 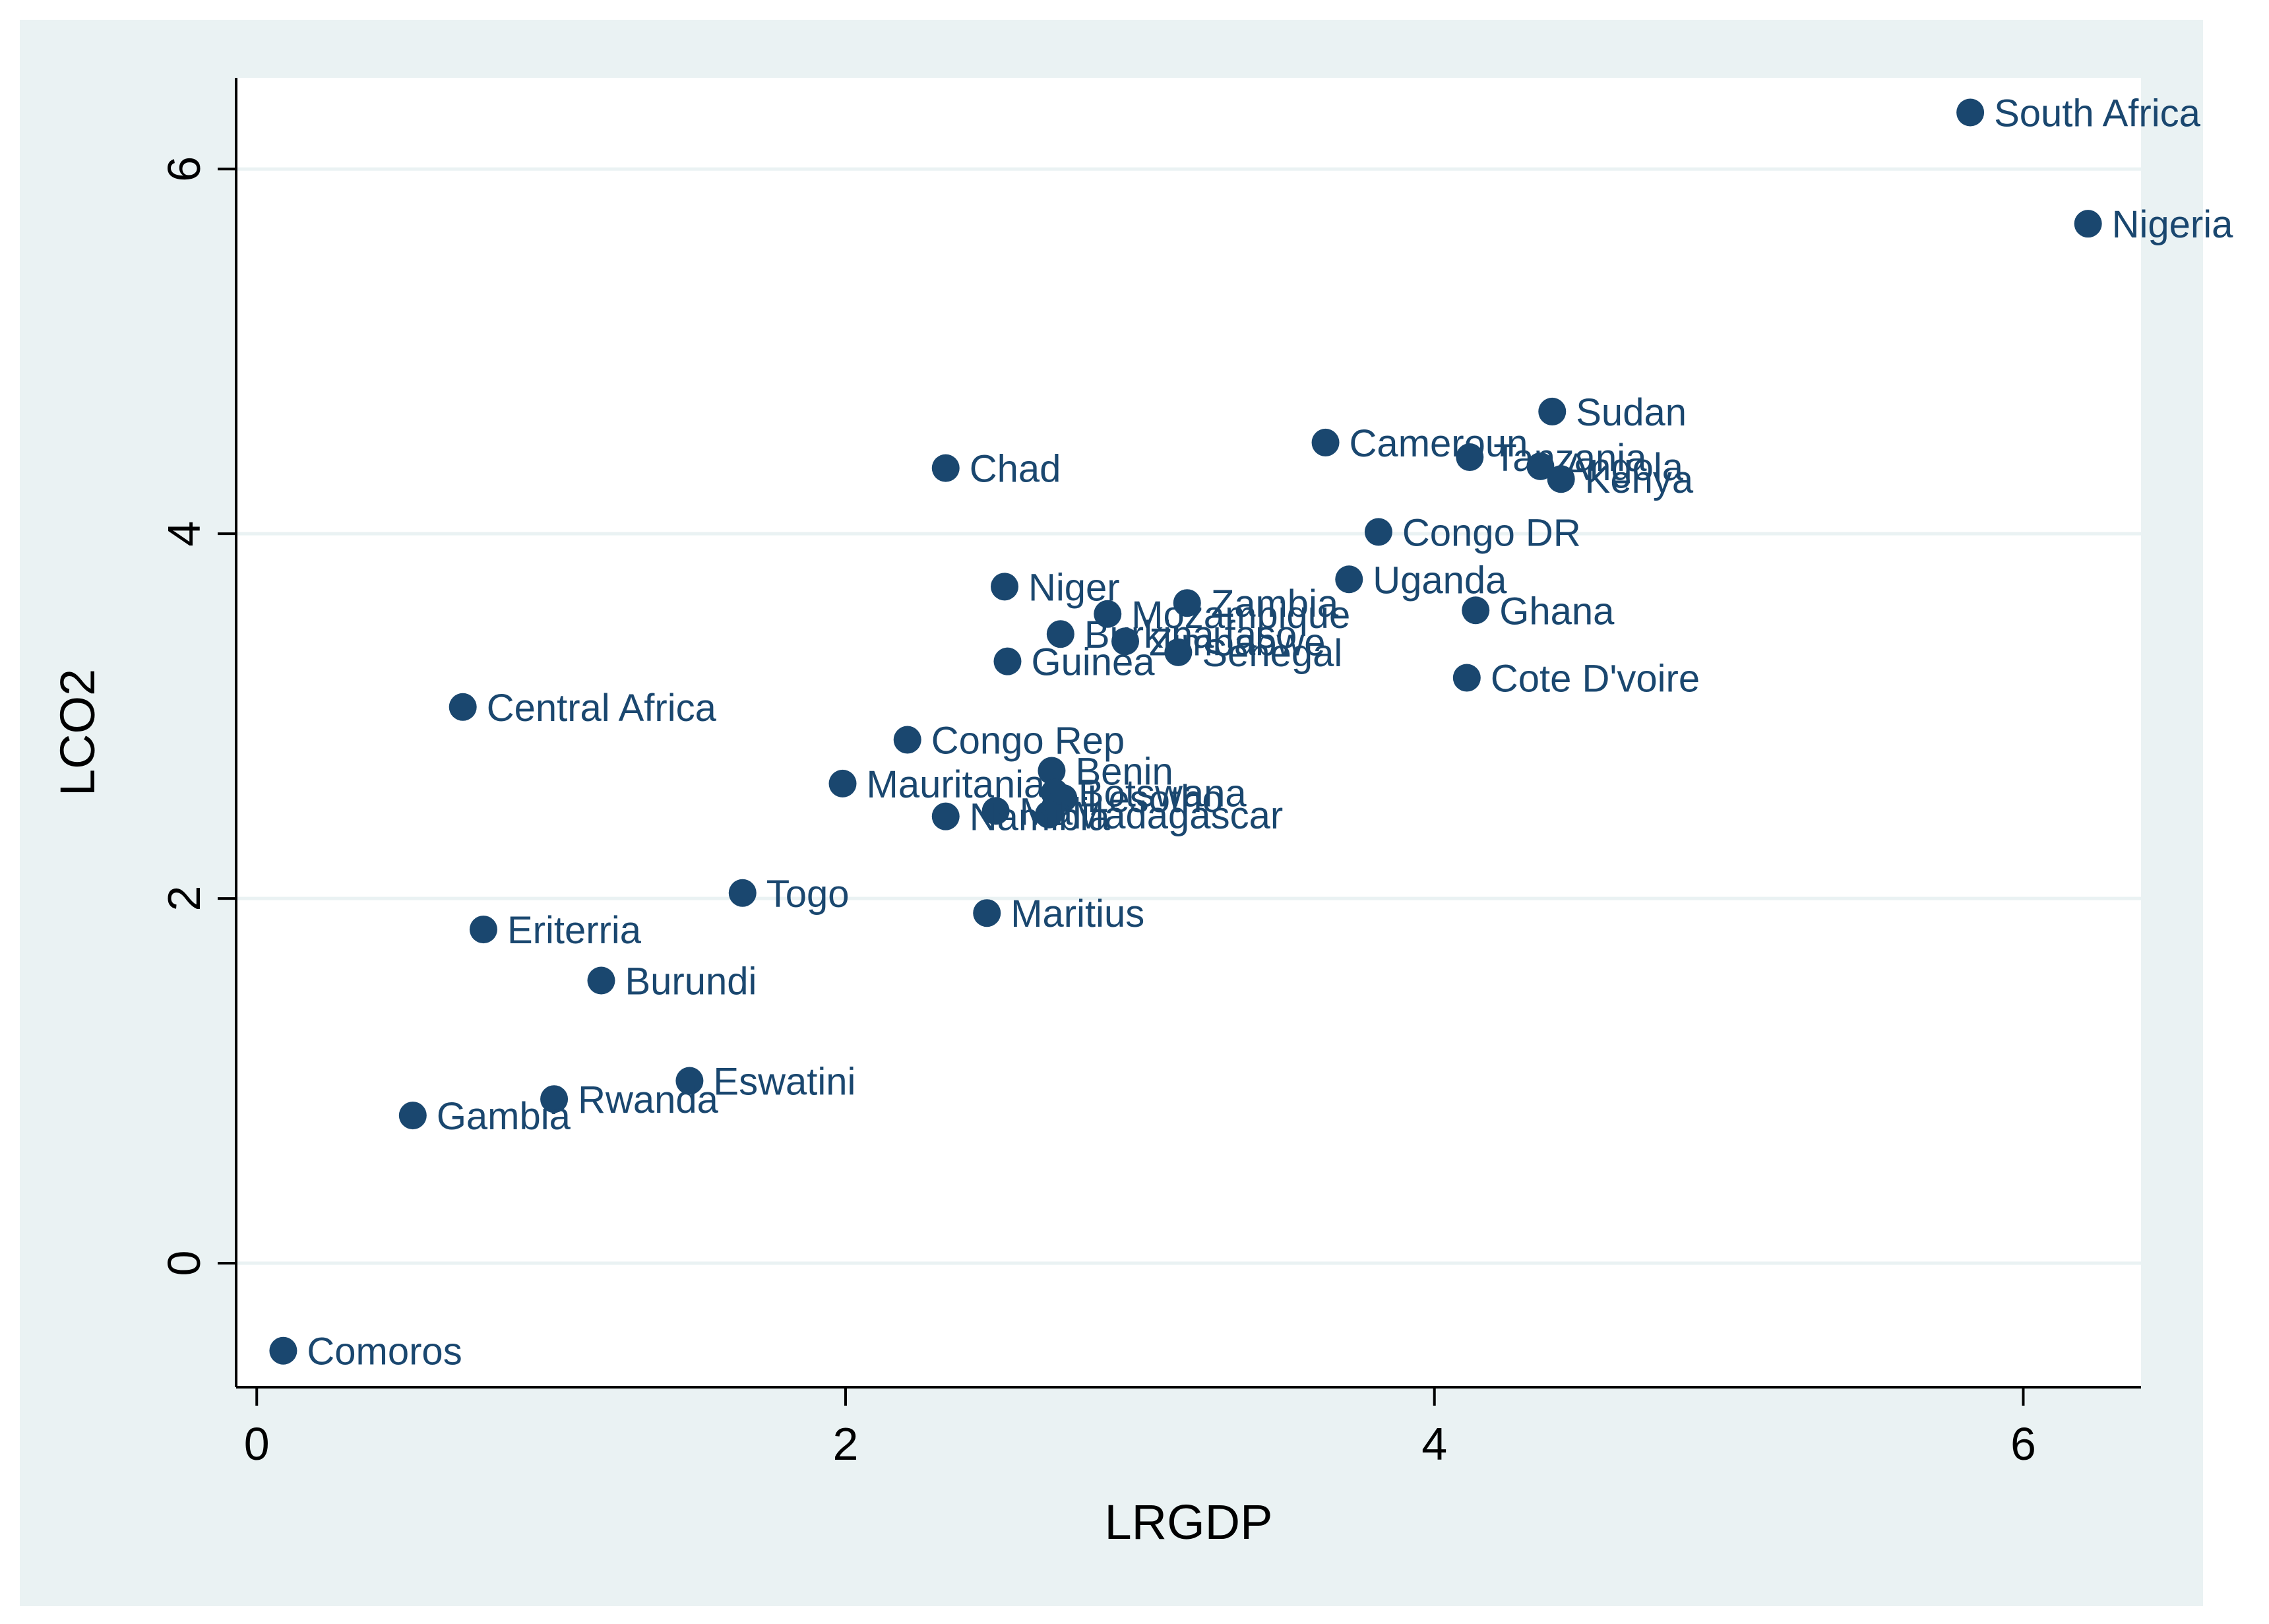 I want to click on data-point-label: Zambia, so click(x=1275, y=603).